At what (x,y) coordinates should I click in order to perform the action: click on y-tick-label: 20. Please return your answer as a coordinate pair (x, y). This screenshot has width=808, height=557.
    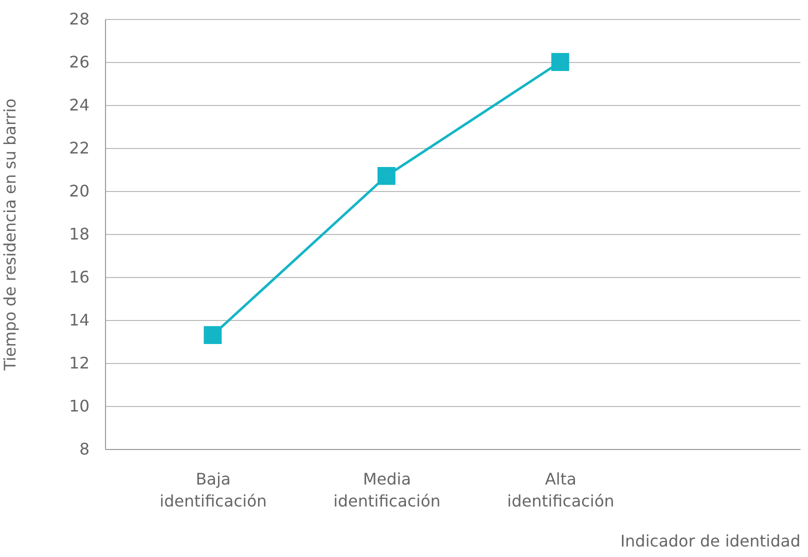
    Looking at the image, I should click on (79, 191).